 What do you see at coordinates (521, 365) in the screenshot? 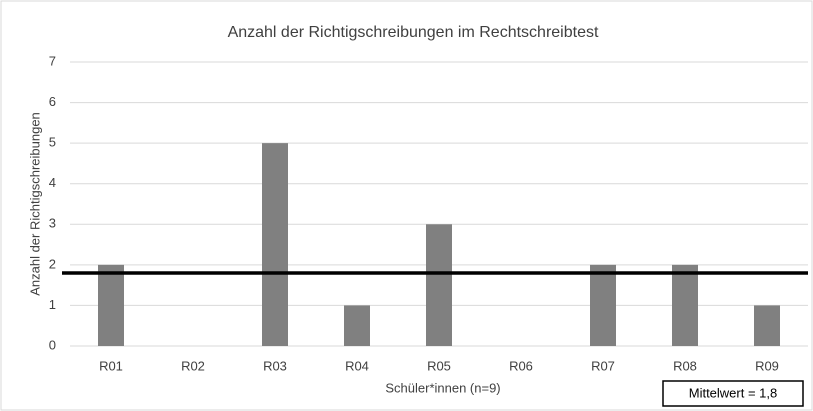
I see `x-tick-label: R06` at bounding box center [521, 365].